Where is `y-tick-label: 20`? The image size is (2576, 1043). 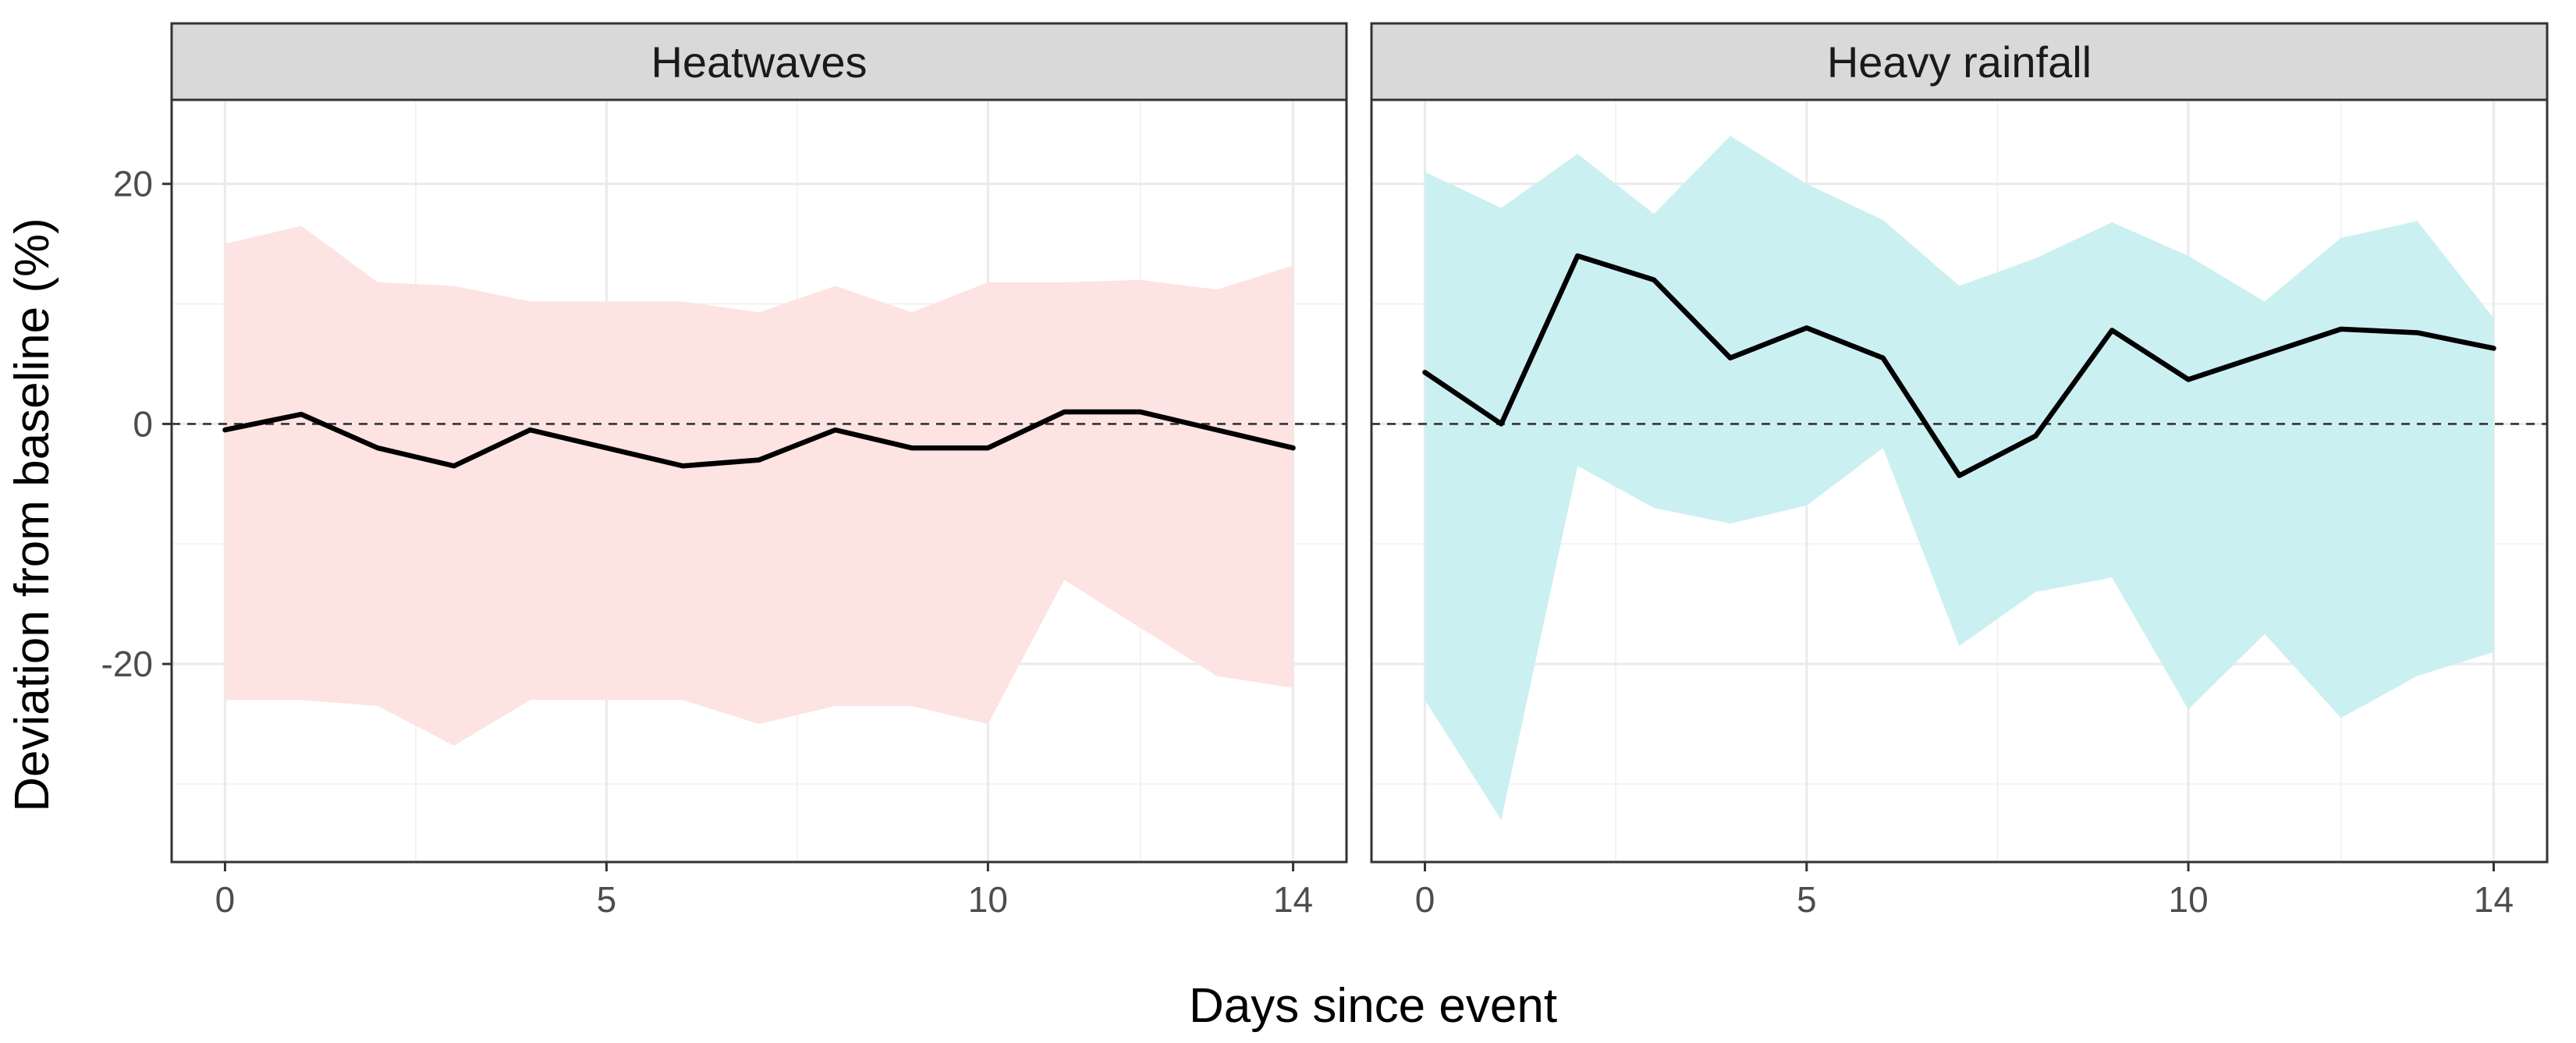 y-tick-label: 20 is located at coordinates (133, 184).